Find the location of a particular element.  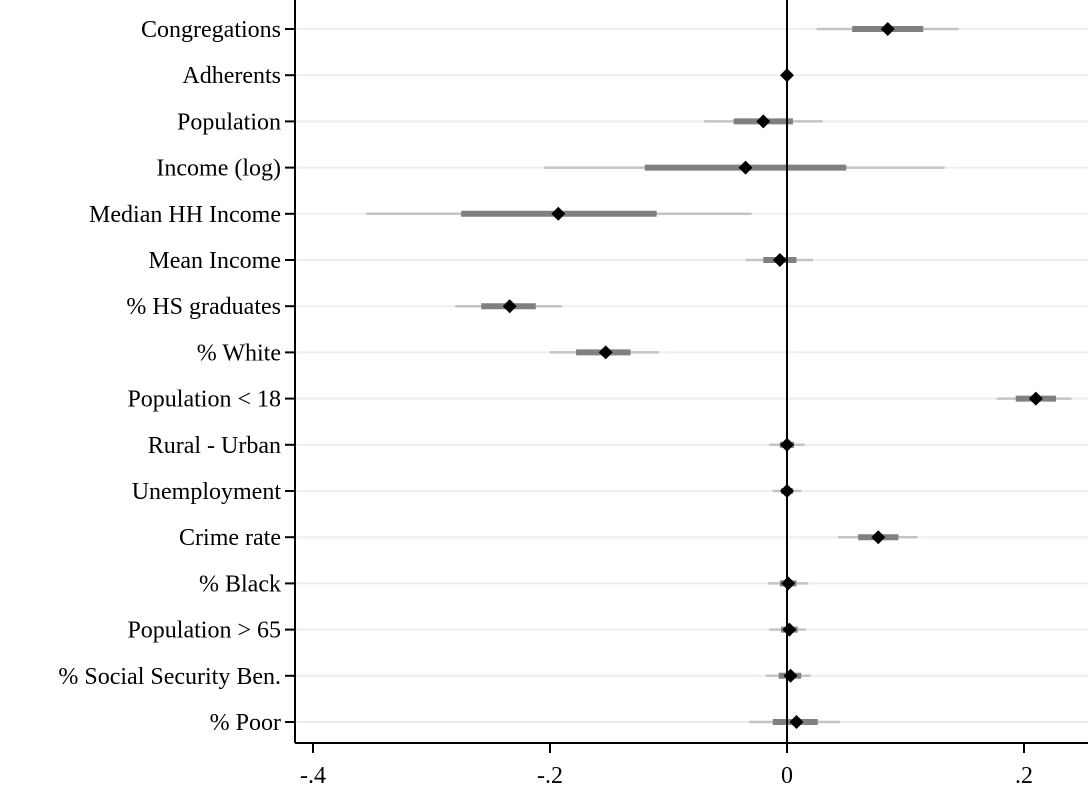

x-tick-label: .2 is located at coordinates (1024, 776).